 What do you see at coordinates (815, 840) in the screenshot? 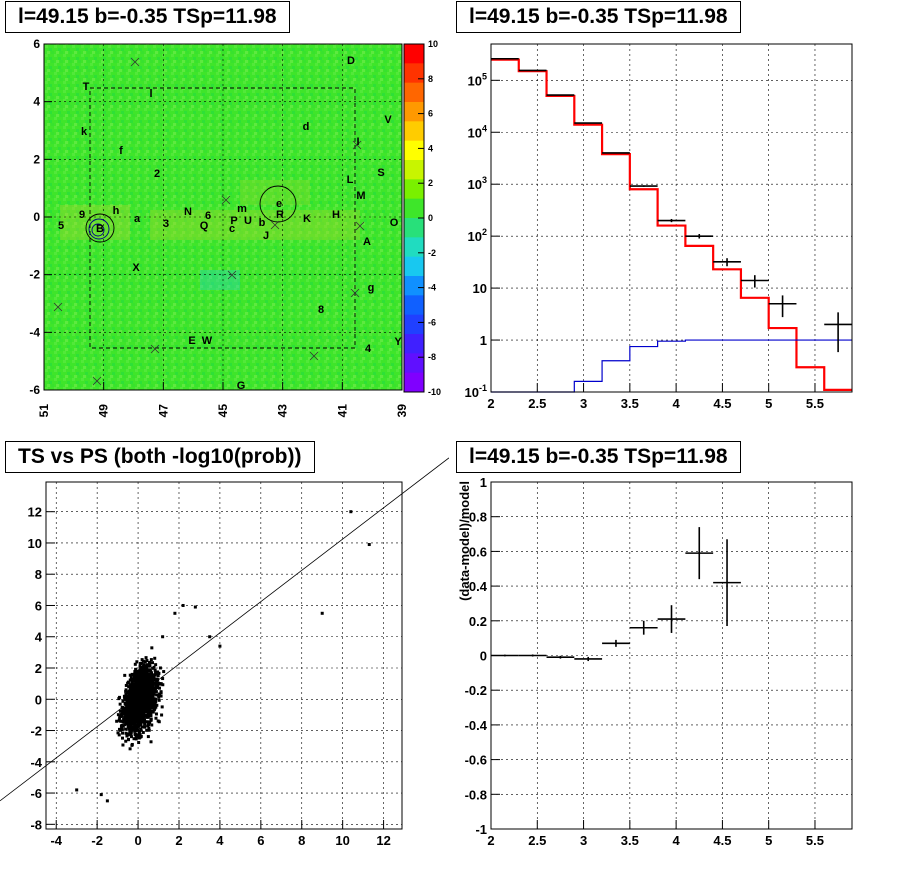
I see `residual-x-ticklabel: 5.5` at bounding box center [815, 840].